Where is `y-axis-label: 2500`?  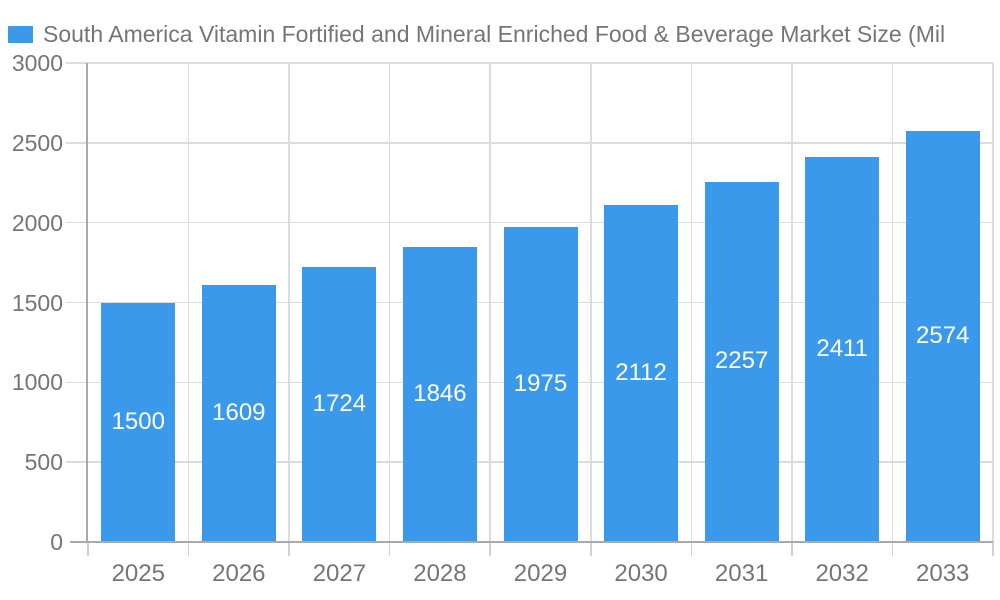 y-axis-label: 2500 is located at coordinates (37, 142).